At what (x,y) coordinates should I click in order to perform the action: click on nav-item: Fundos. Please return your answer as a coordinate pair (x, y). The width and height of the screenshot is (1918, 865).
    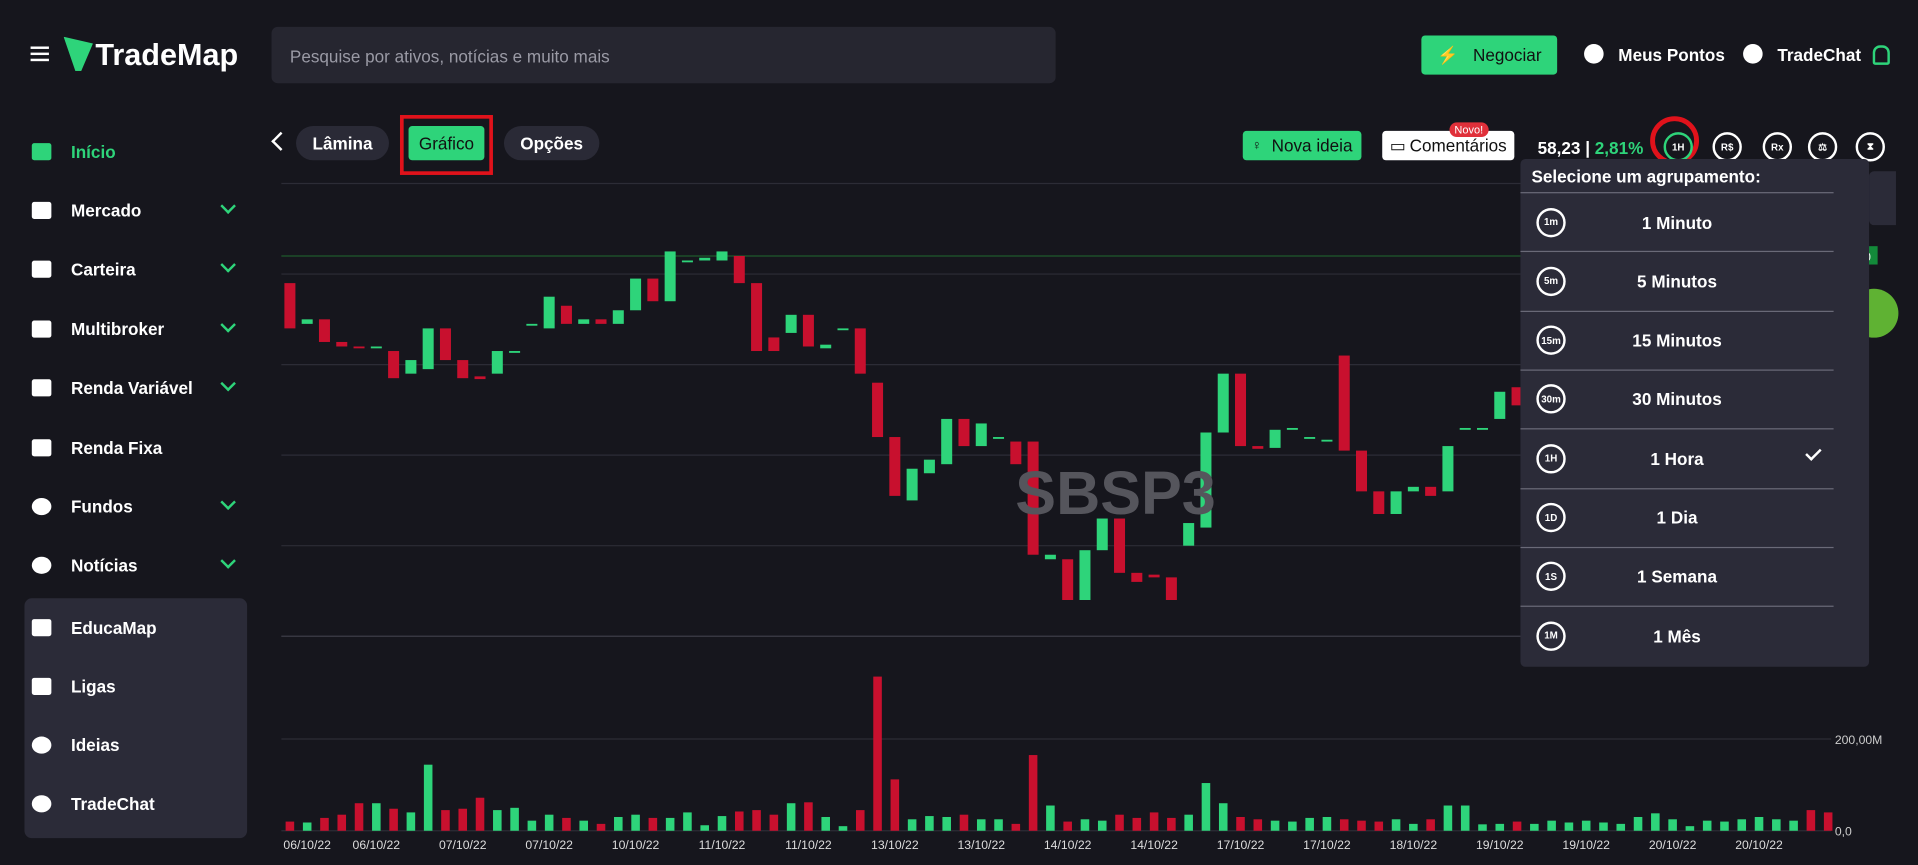
    Looking at the image, I should click on (122, 506).